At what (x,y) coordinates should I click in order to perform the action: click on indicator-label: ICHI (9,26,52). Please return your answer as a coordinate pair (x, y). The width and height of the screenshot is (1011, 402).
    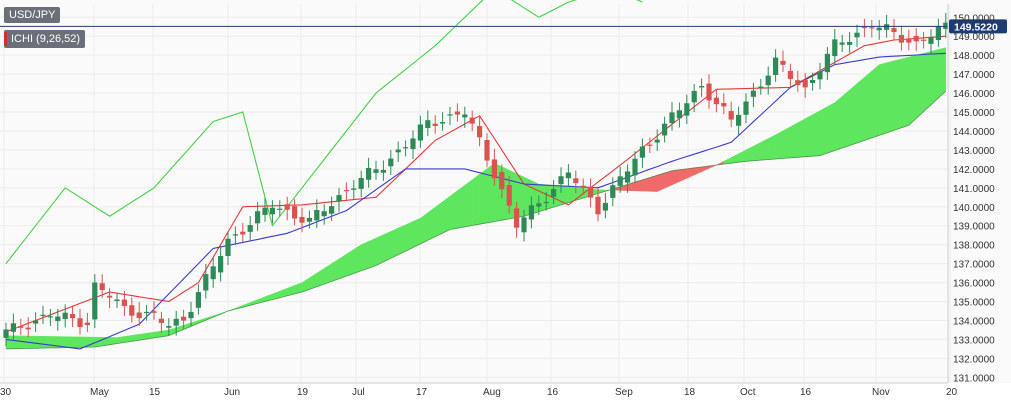
    Looking at the image, I should click on (45, 39).